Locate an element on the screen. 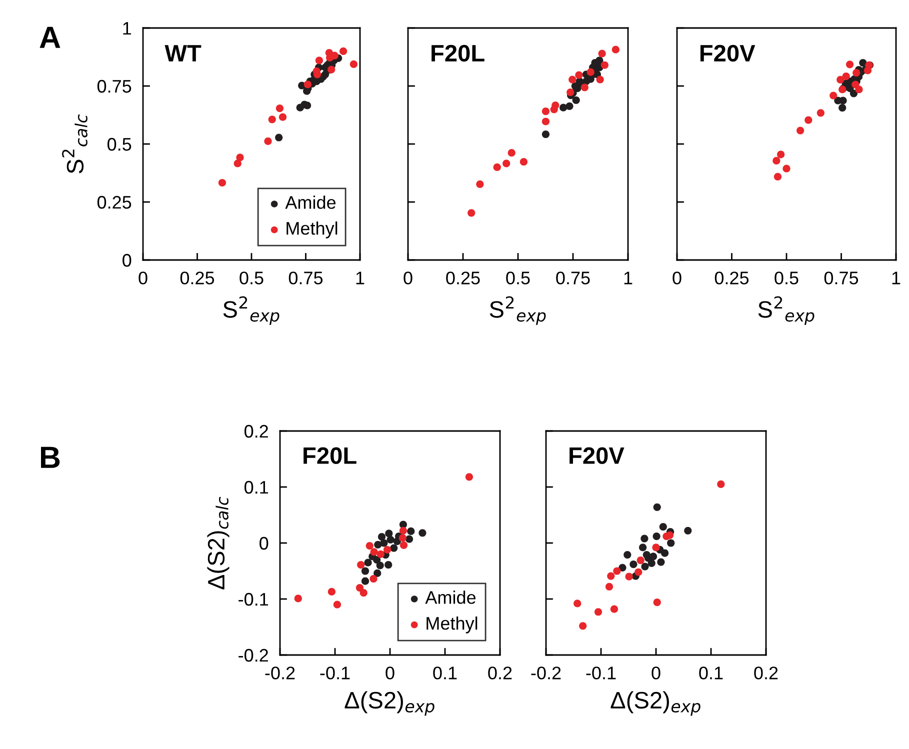 This screenshot has height=749, width=909. y-tick-label: 0.5 is located at coordinates (119, 144).